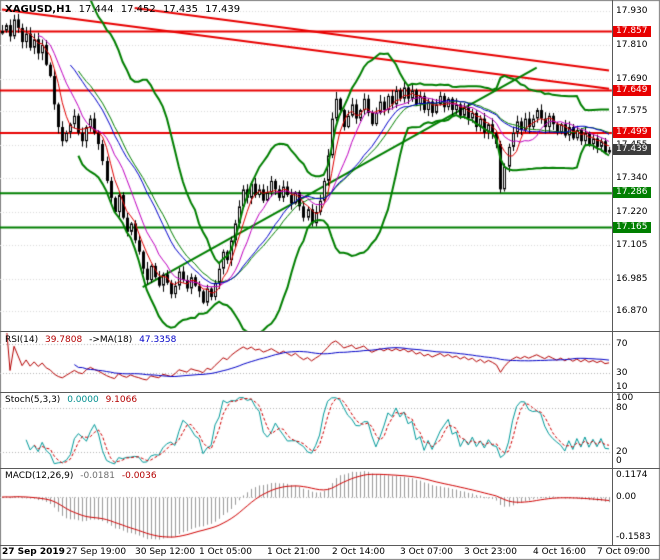 This screenshot has height=560, width=660. What do you see at coordinates (111, 340) in the screenshot?
I see `rsi-ma-name: ->MA(18)` at bounding box center [111, 340].